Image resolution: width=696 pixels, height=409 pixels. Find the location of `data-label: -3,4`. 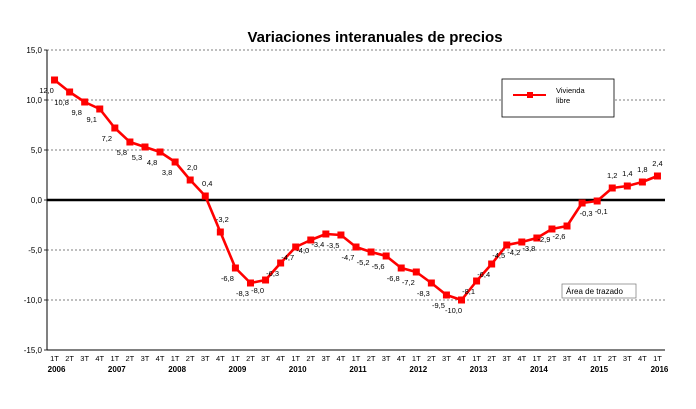

data-label: -3,4 is located at coordinates (317, 244).